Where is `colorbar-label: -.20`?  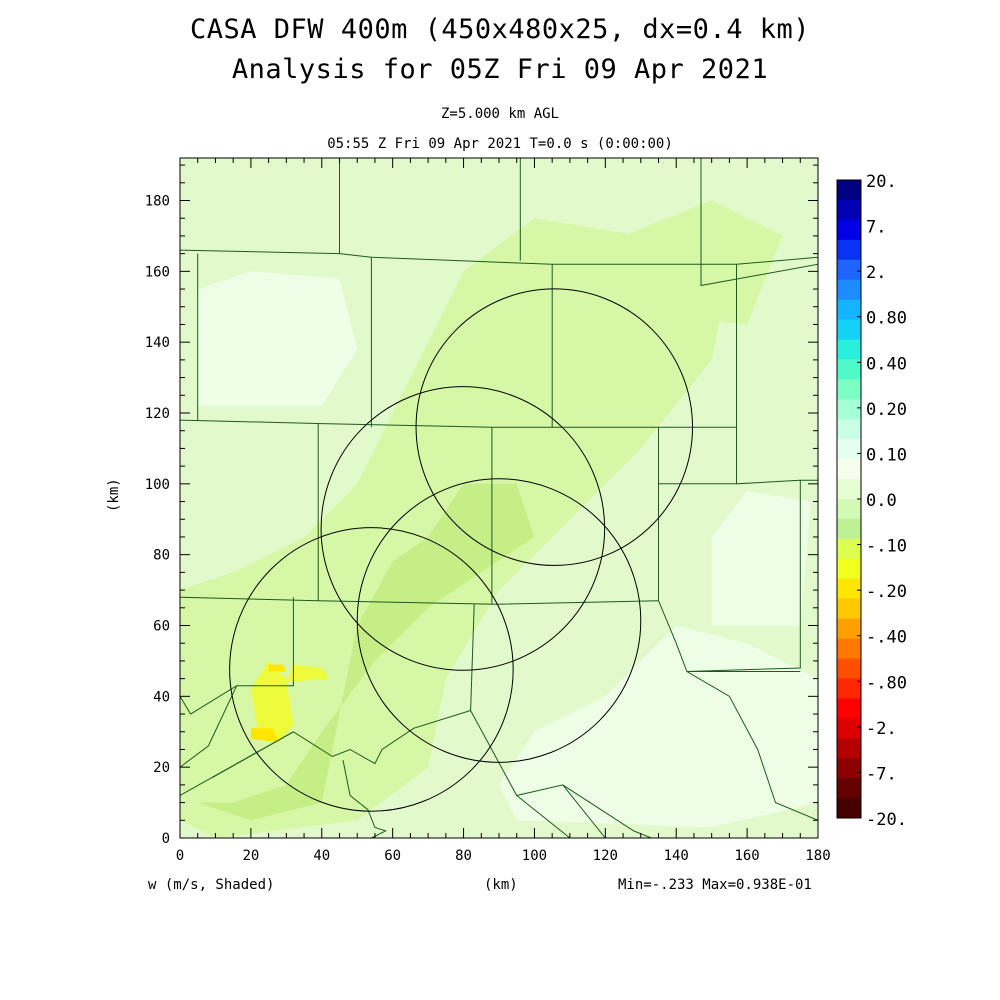 colorbar-label: -.20 is located at coordinates (886, 592).